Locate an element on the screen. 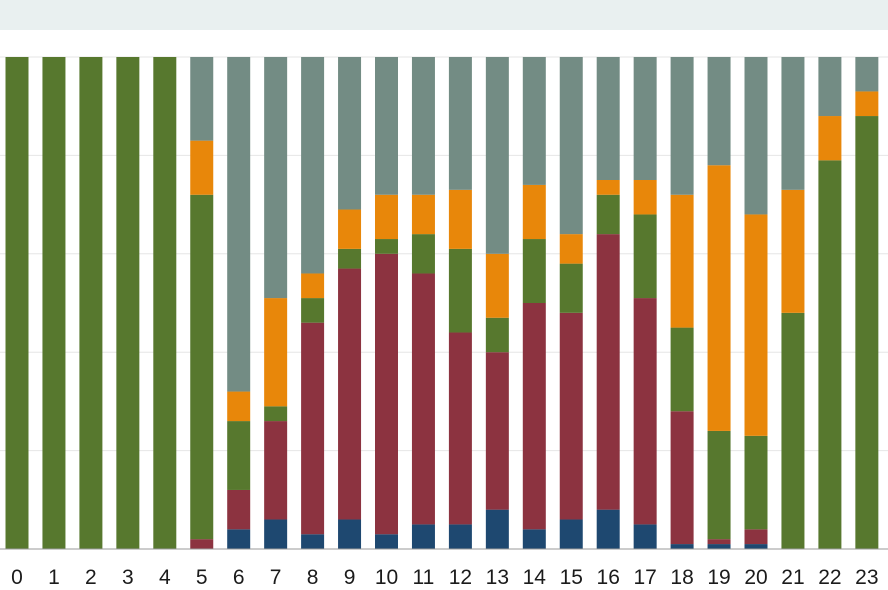 Image resolution: width=888 pixels, height=590 pixels. bar-segment-11-s3 is located at coordinates (423, 214).